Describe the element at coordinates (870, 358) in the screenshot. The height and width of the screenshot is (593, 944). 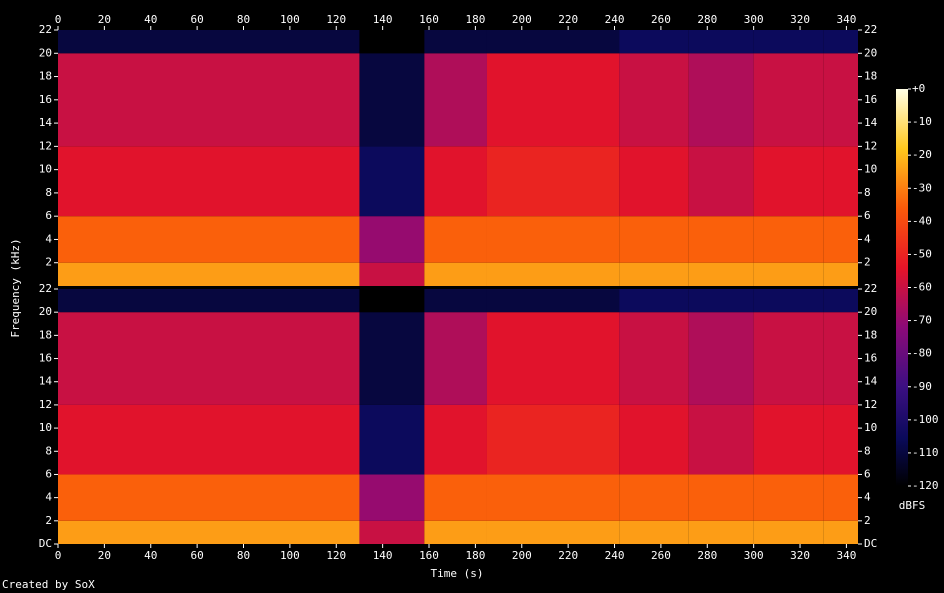
I see `y-tick-label: 16` at that location.